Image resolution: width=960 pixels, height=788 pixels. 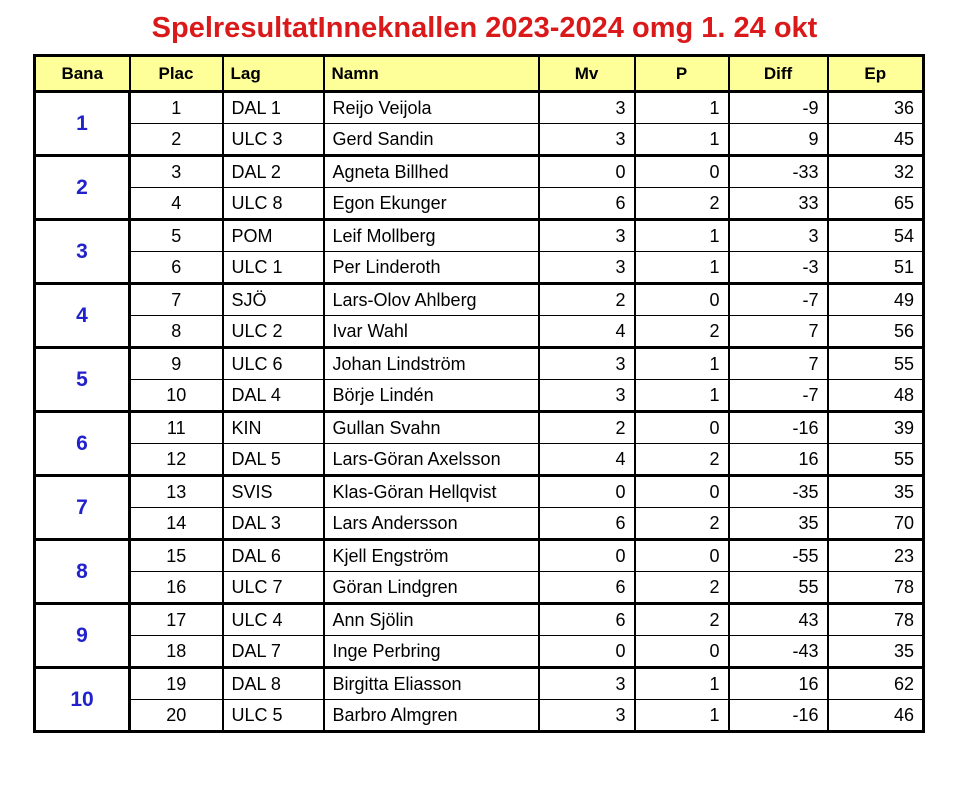 I want to click on namn-cell: Johan Lindström, so click(x=431, y=363).